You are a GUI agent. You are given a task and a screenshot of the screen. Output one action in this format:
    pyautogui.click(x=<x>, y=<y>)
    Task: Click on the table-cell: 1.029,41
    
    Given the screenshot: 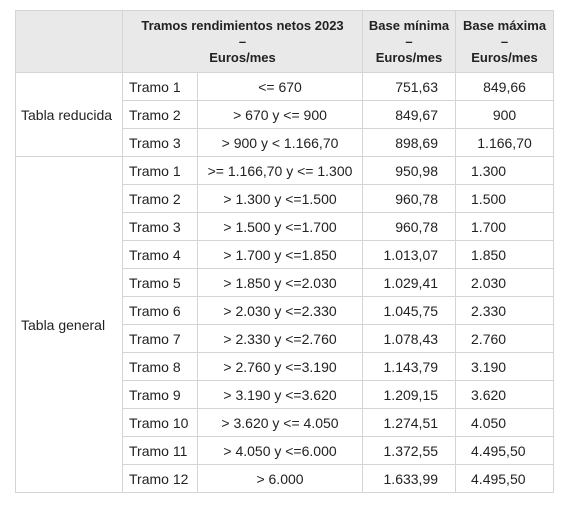 What is the action you would take?
    pyautogui.click(x=409, y=282)
    